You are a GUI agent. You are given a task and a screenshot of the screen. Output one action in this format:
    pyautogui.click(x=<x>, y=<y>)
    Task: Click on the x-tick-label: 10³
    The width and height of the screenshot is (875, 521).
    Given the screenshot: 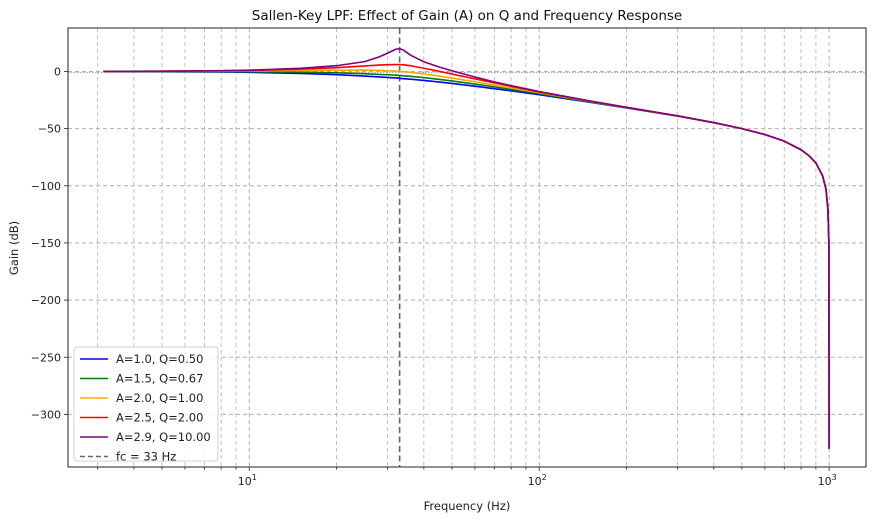 What is the action you would take?
    pyautogui.click(x=827, y=480)
    